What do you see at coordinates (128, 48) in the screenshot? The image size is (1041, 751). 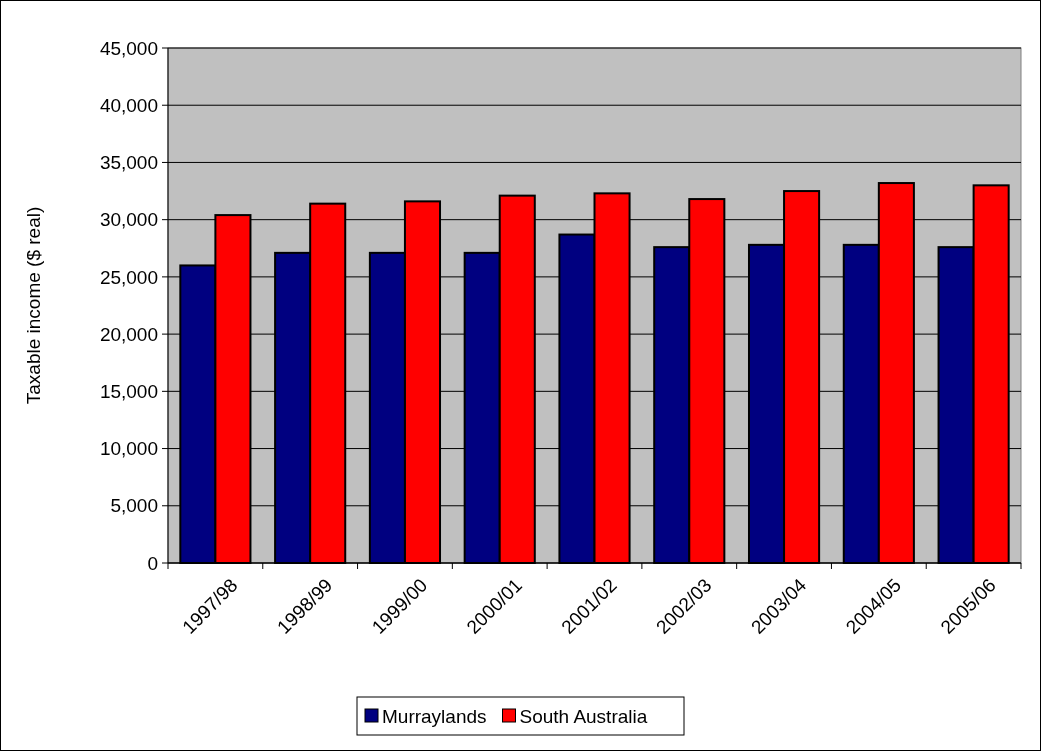 I see `y-tick-label: 45,000` at bounding box center [128, 48].